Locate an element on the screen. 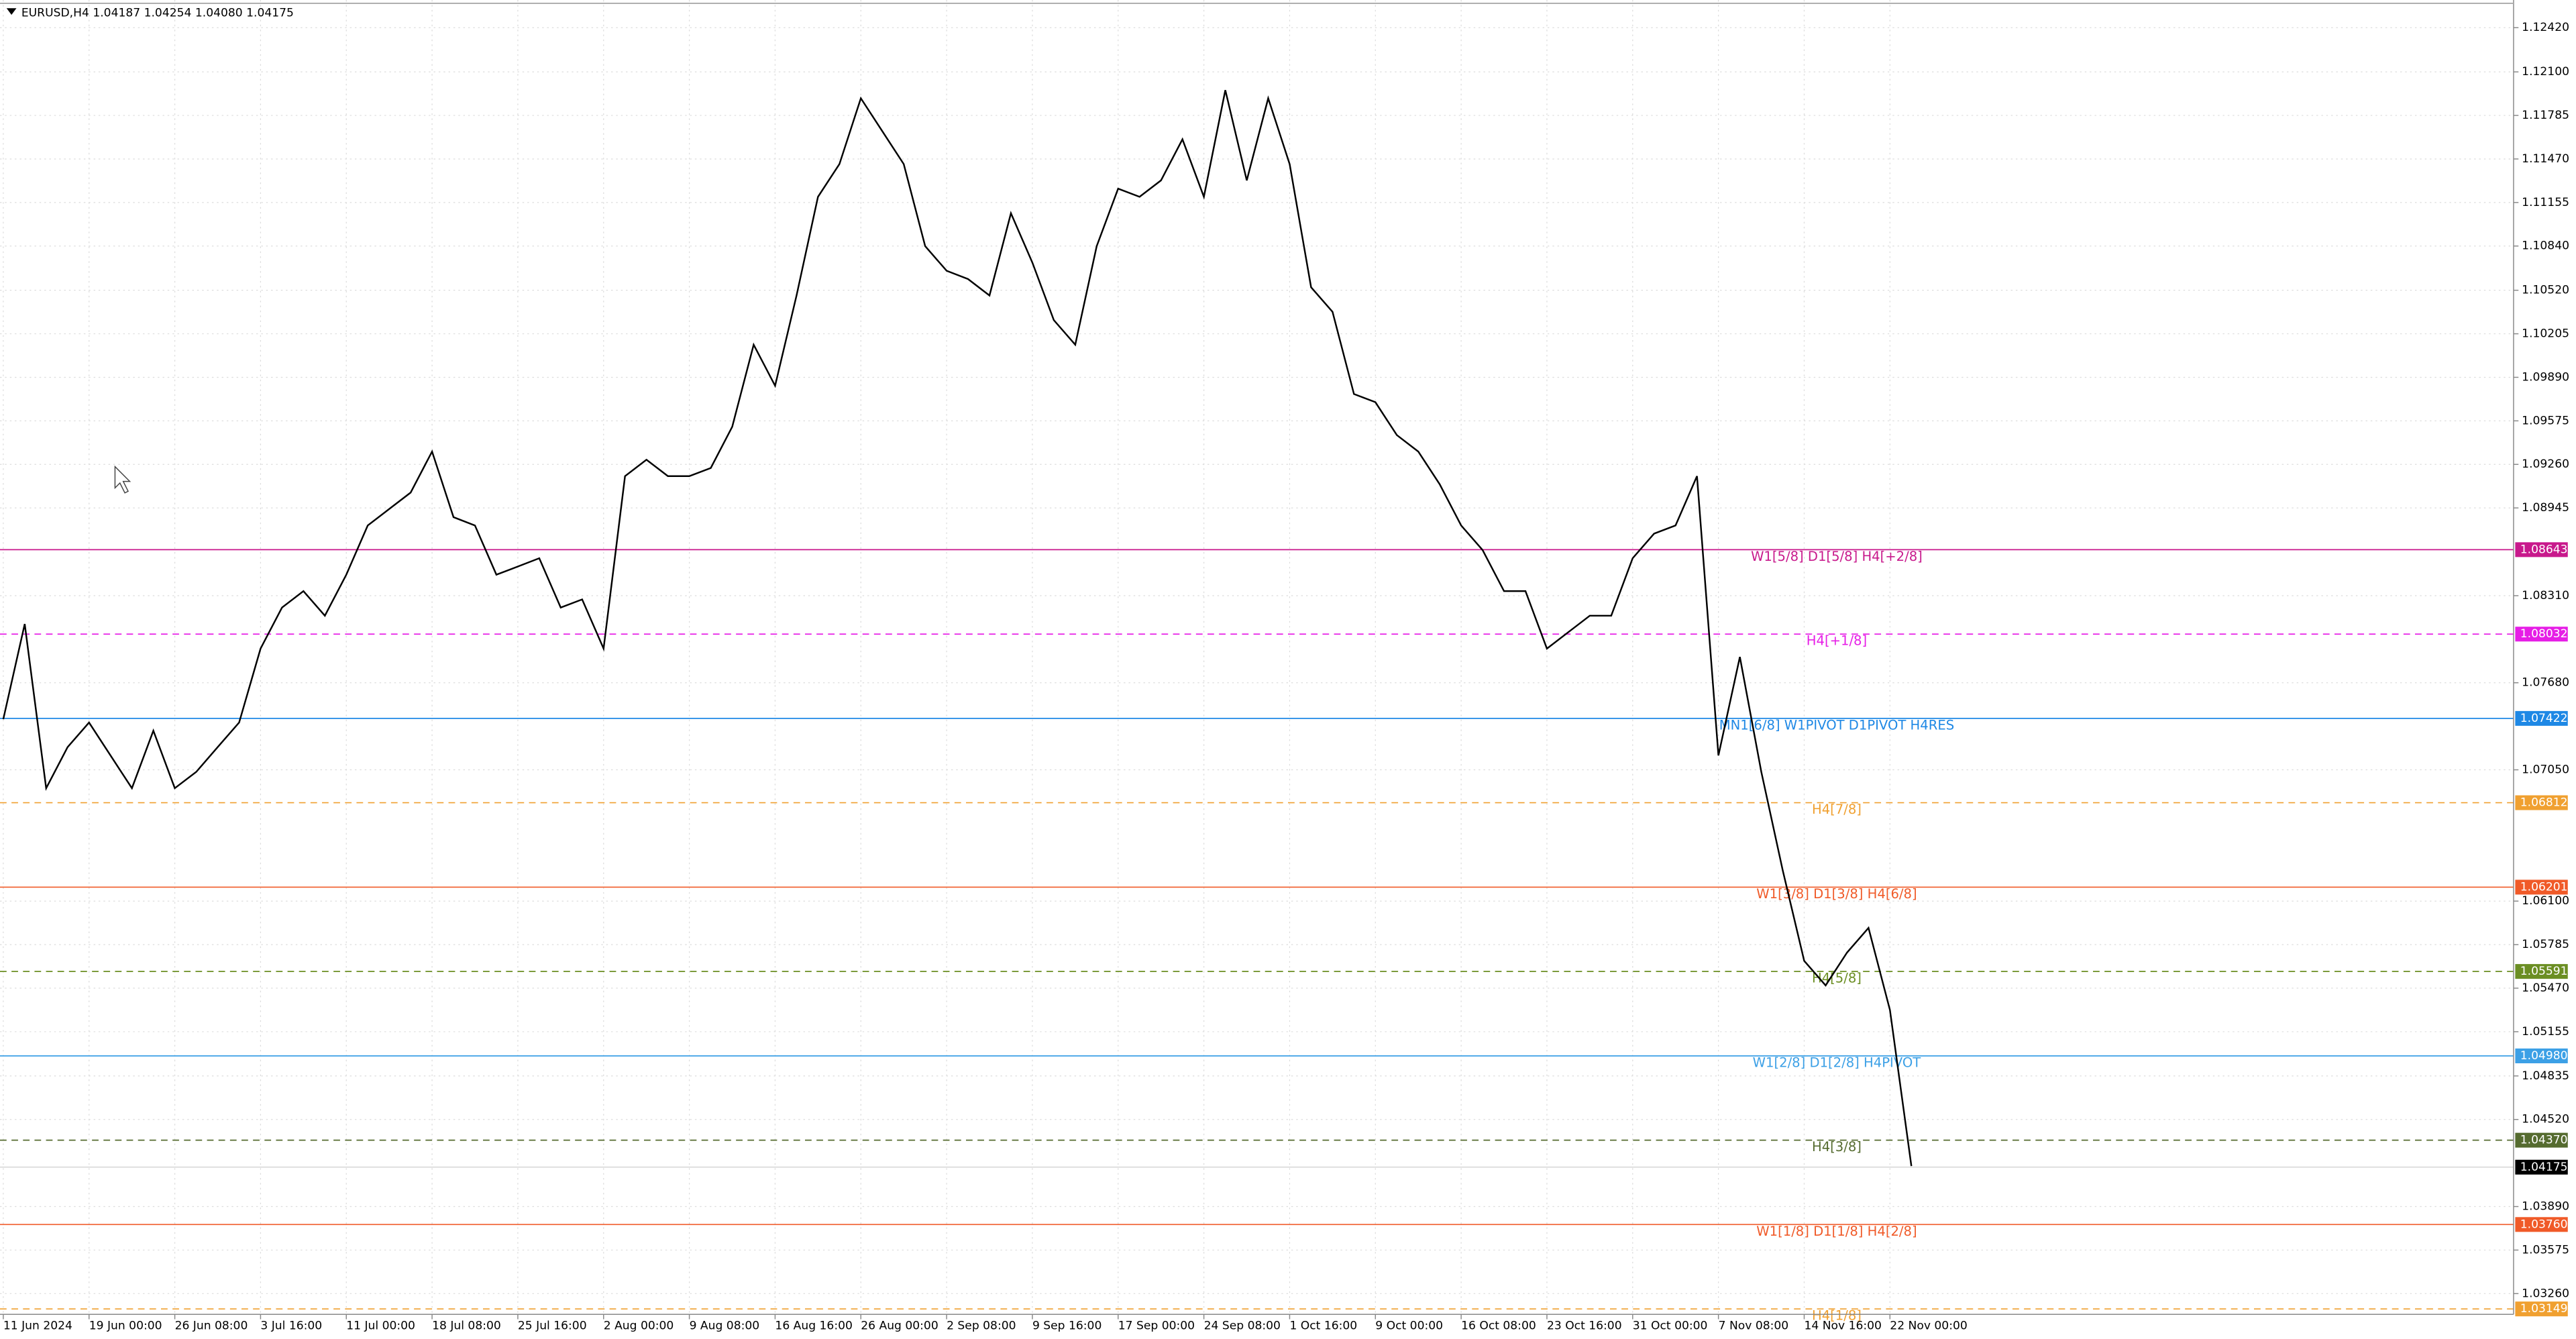 The height and width of the screenshot is (1339, 2576). y-tick-label: 1.04520 is located at coordinates (2545, 1119).